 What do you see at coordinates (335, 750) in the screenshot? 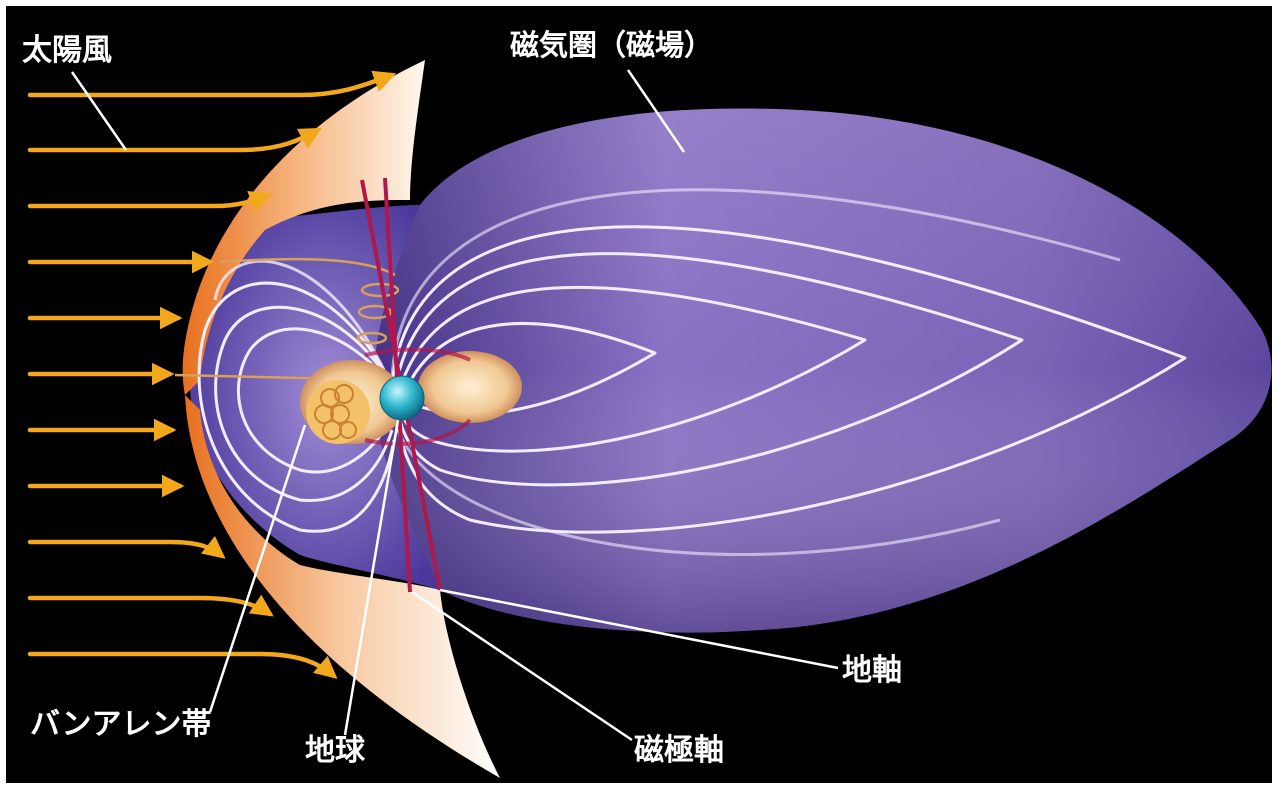
I see `label-earth: 地球` at bounding box center [335, 750].